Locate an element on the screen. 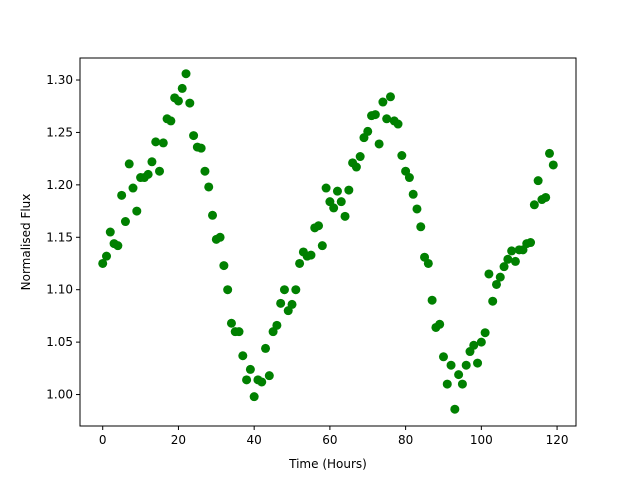 The width and height of the screenshot is (640, 480). x-tick-label: 40 is located at coordinates (254, 440).